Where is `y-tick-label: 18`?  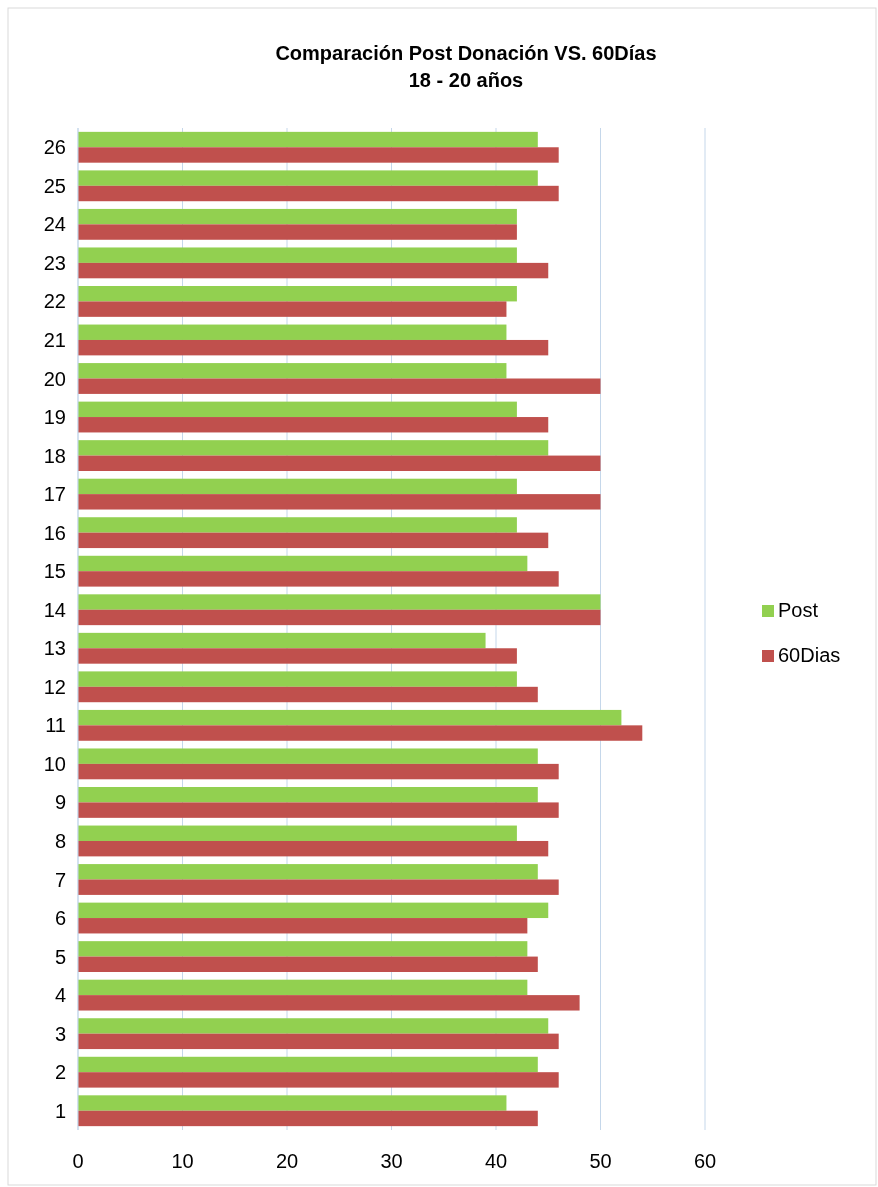
y-tick-label: 18 is located at coordinates (54, 455).